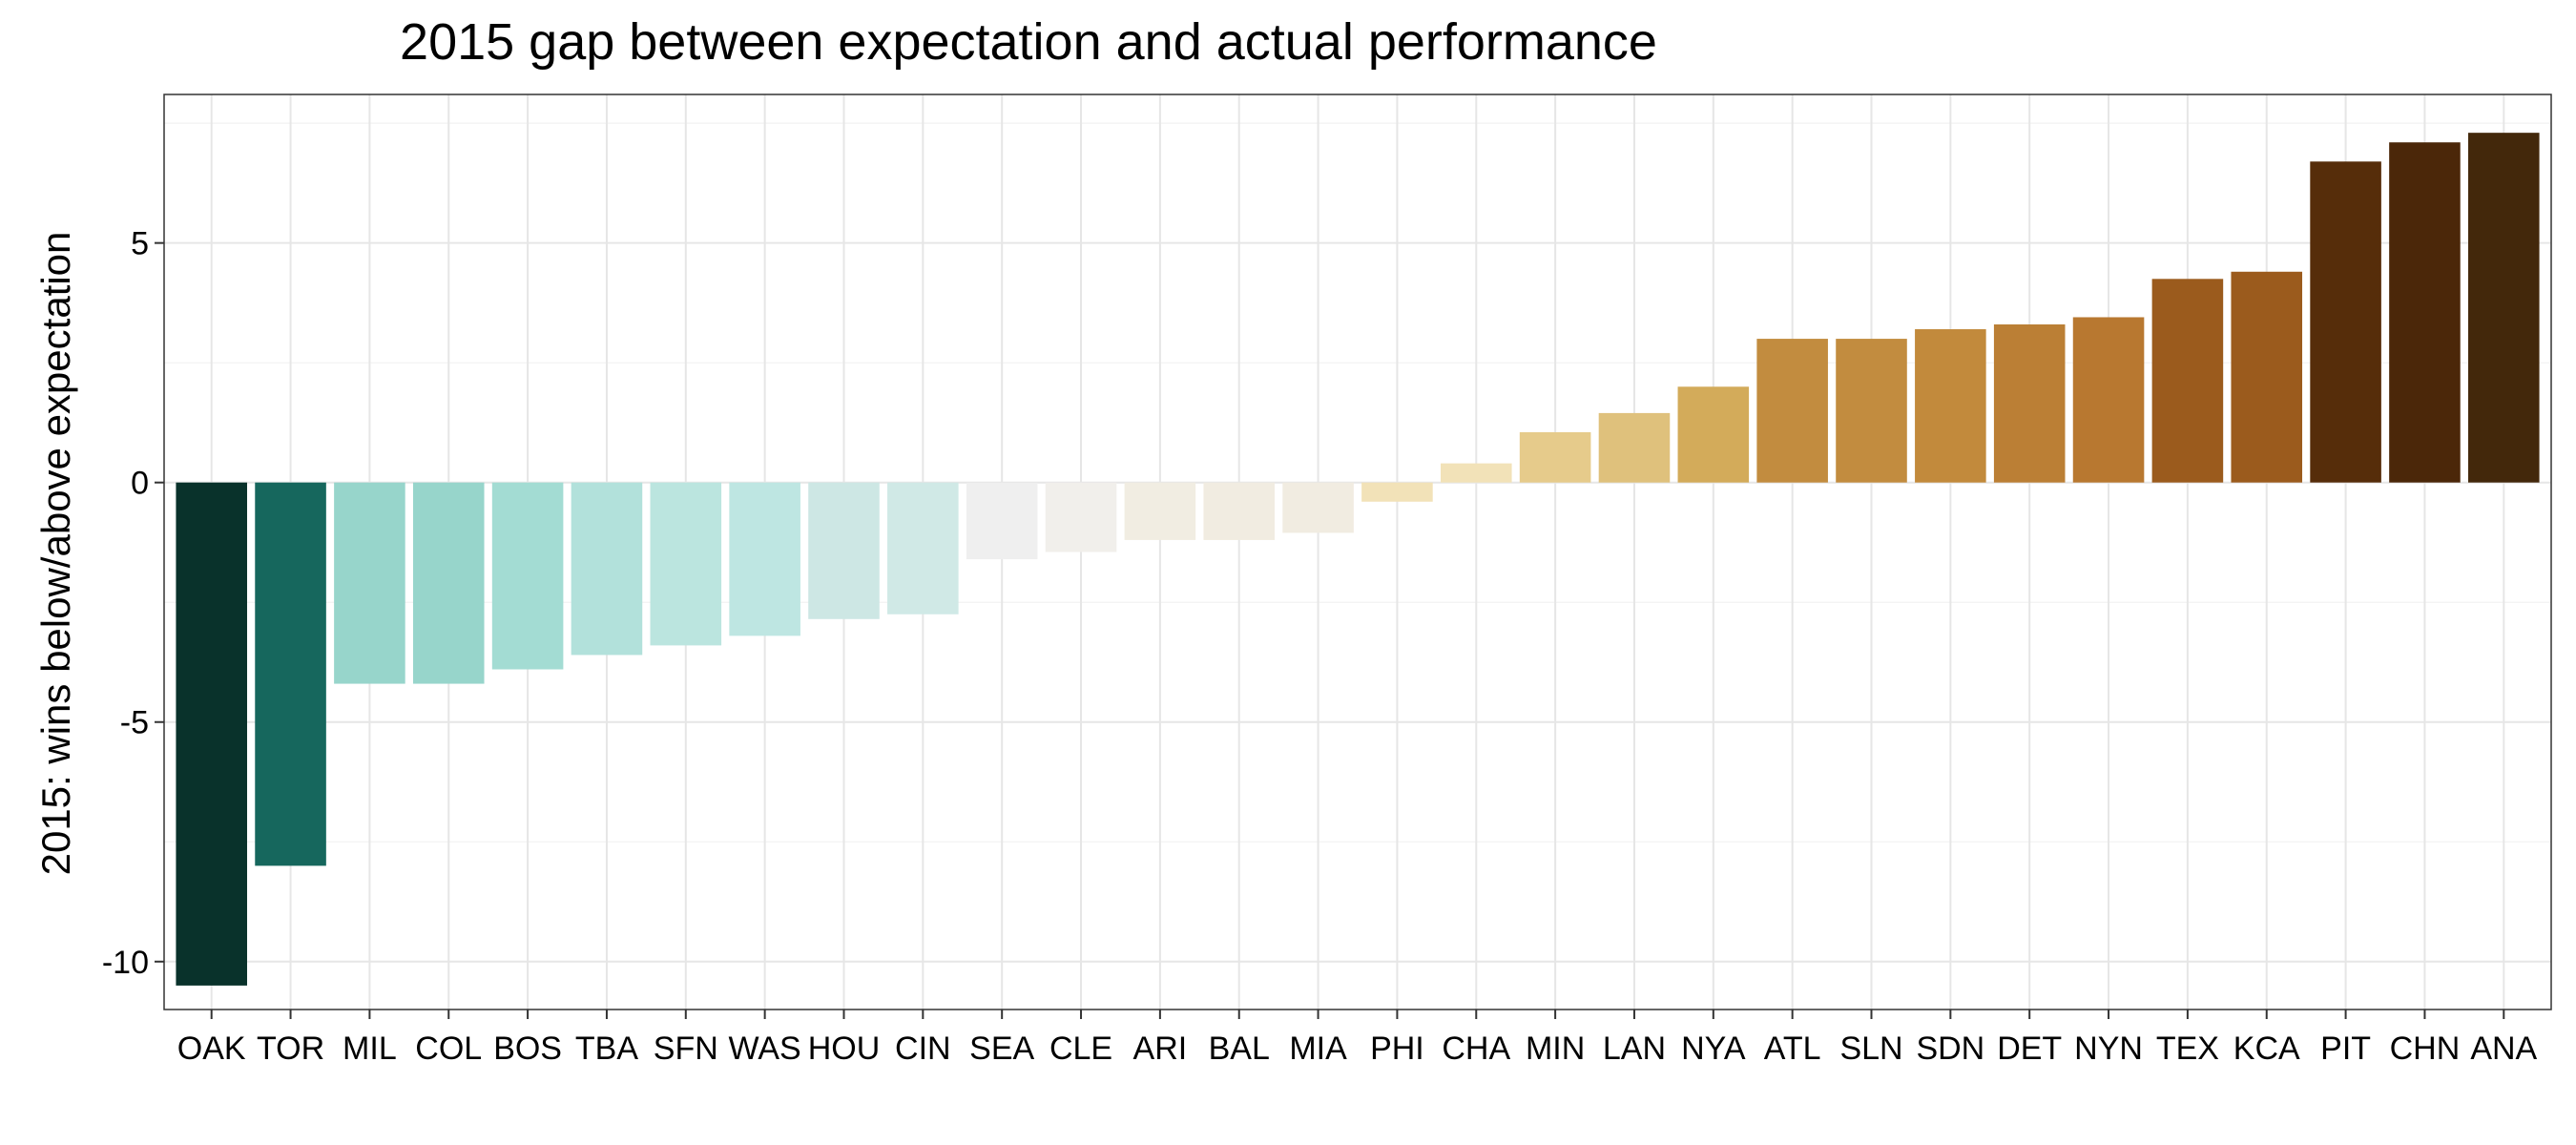  What do you see at coordinates (607, 569) in the screenshot?
I see `bar-tba` at bounding box center [607, 569].